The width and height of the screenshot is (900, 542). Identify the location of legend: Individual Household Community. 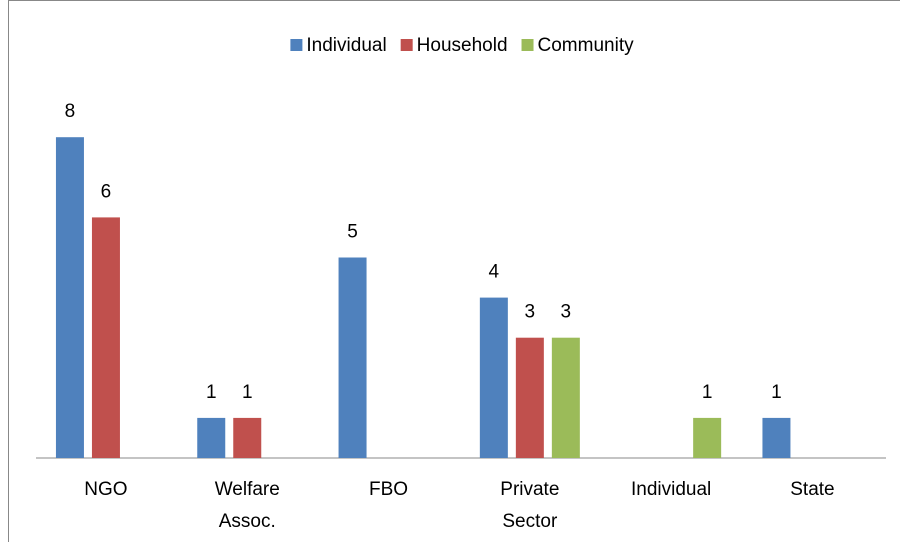
(462, 45).